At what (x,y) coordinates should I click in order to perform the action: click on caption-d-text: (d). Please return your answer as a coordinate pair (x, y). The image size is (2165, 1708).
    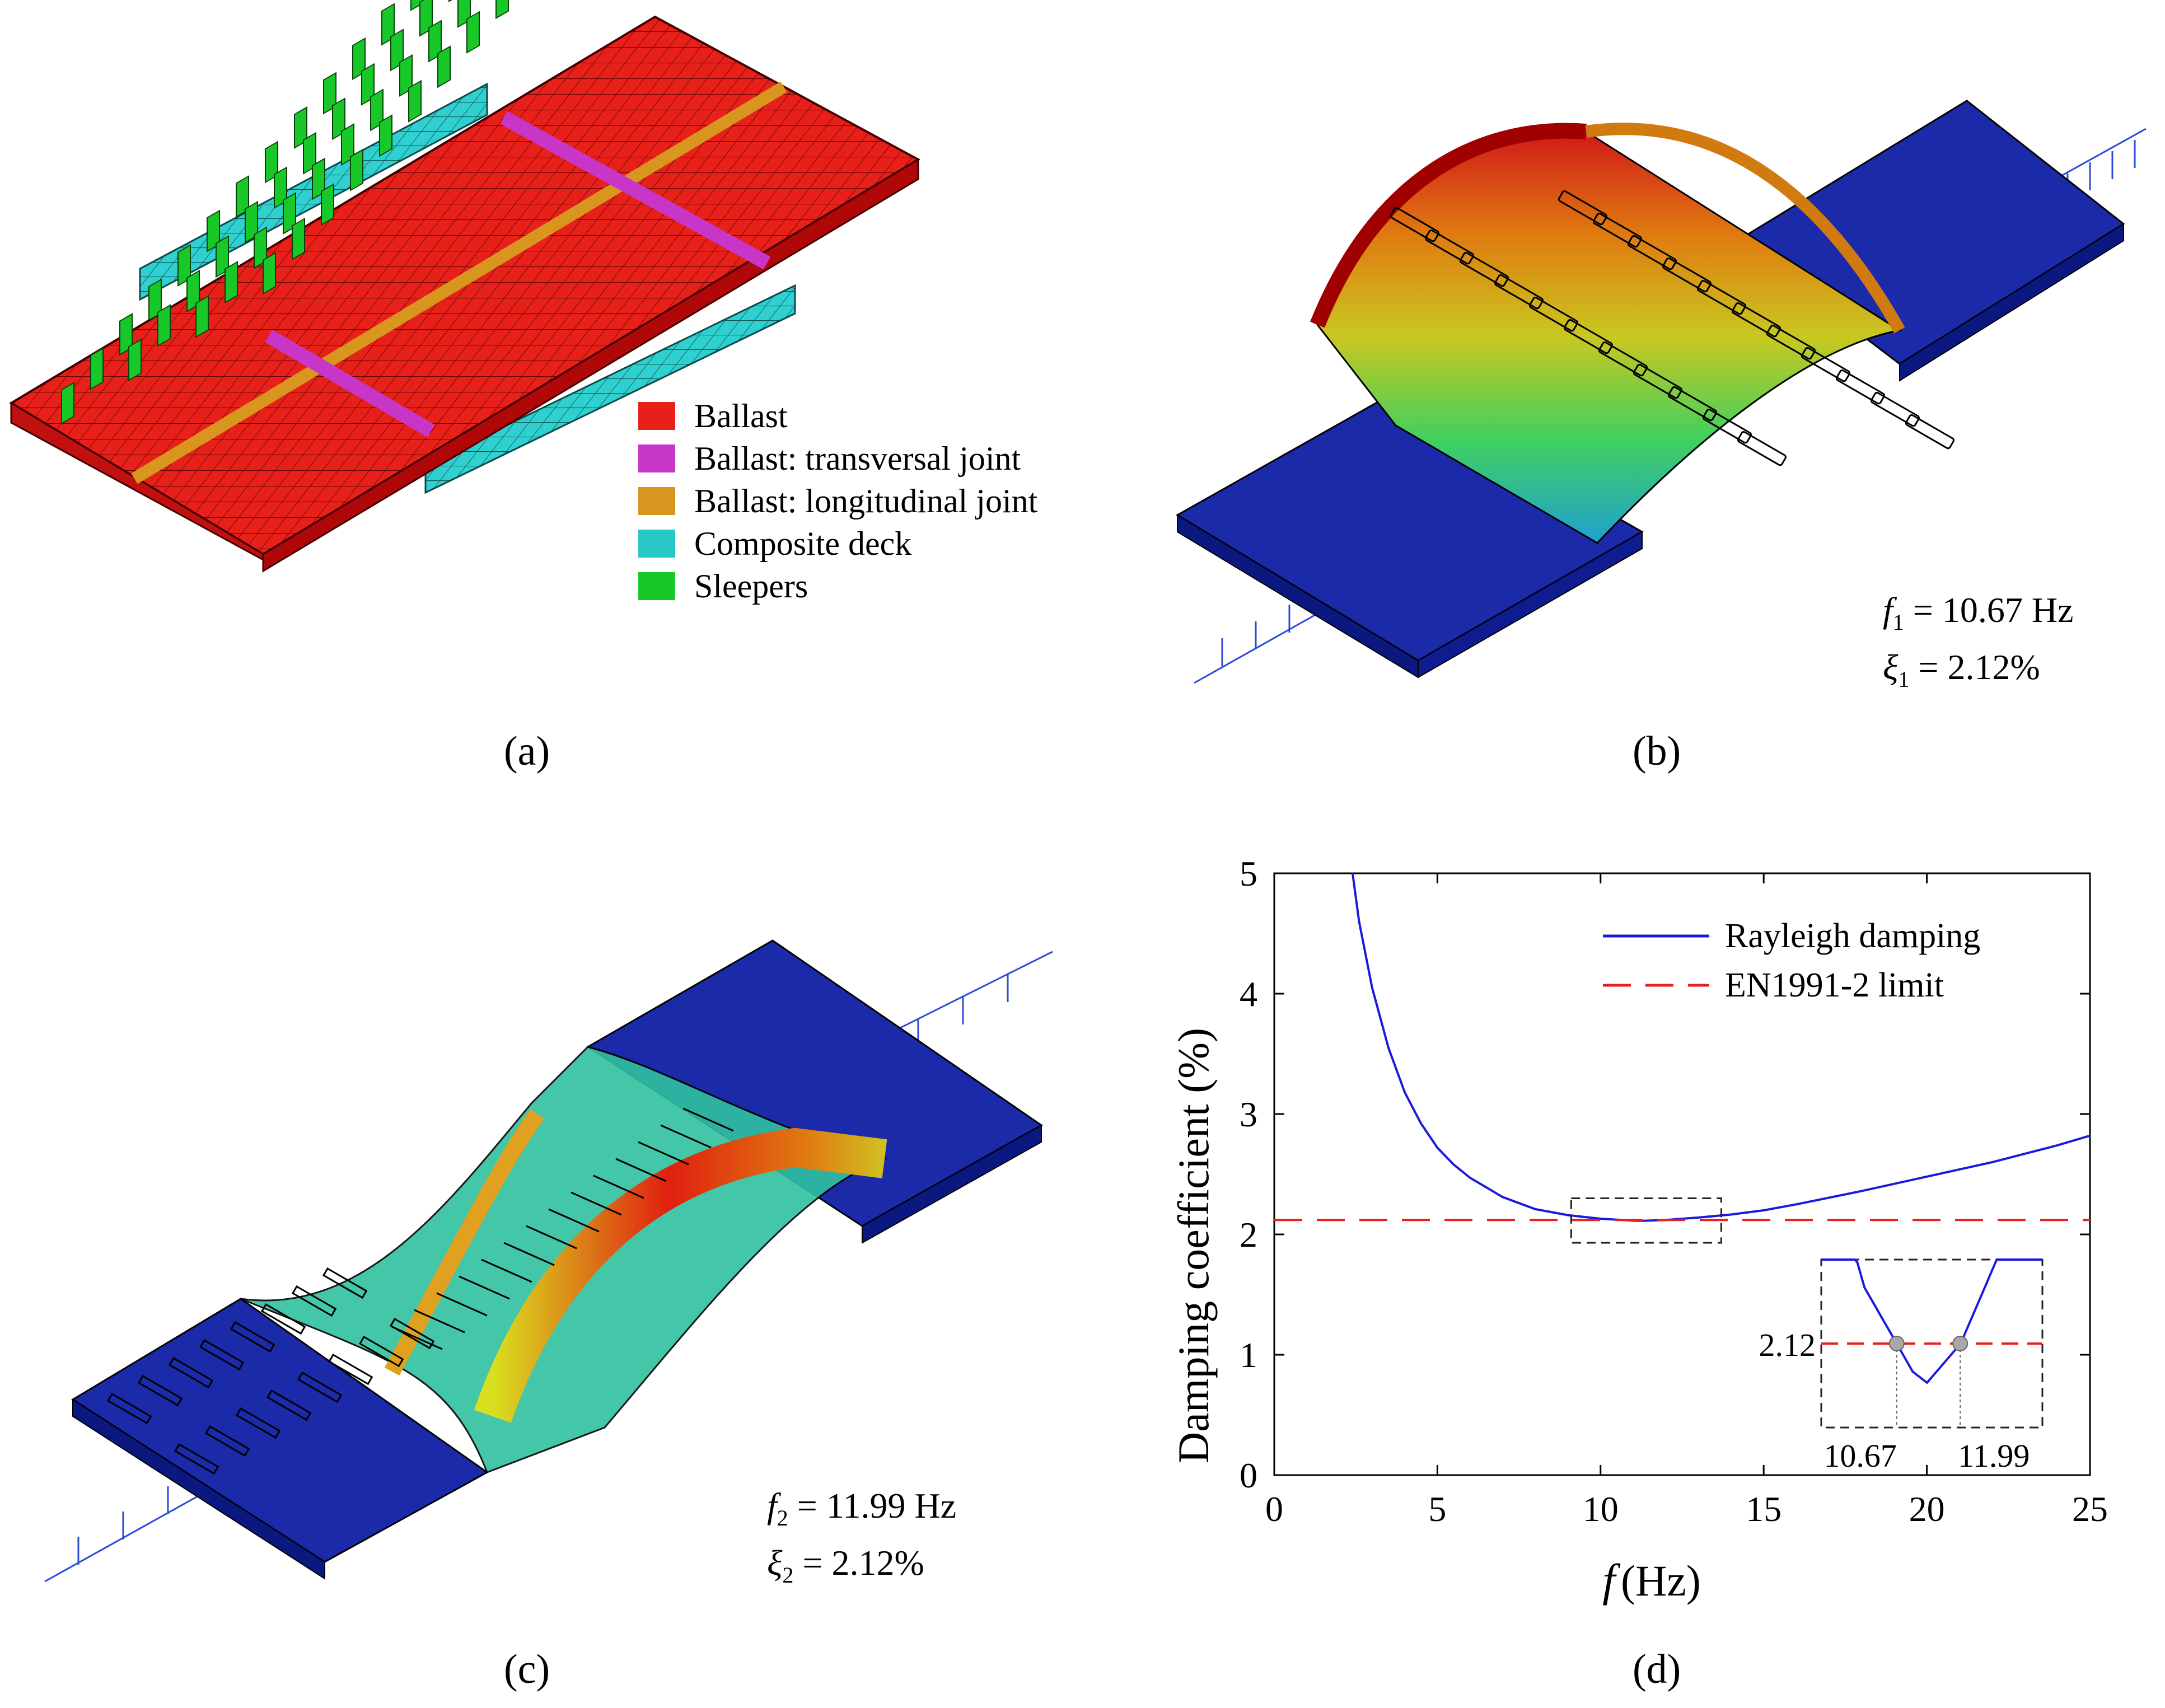
    Looking at the image, I should click on (1657, 1669).